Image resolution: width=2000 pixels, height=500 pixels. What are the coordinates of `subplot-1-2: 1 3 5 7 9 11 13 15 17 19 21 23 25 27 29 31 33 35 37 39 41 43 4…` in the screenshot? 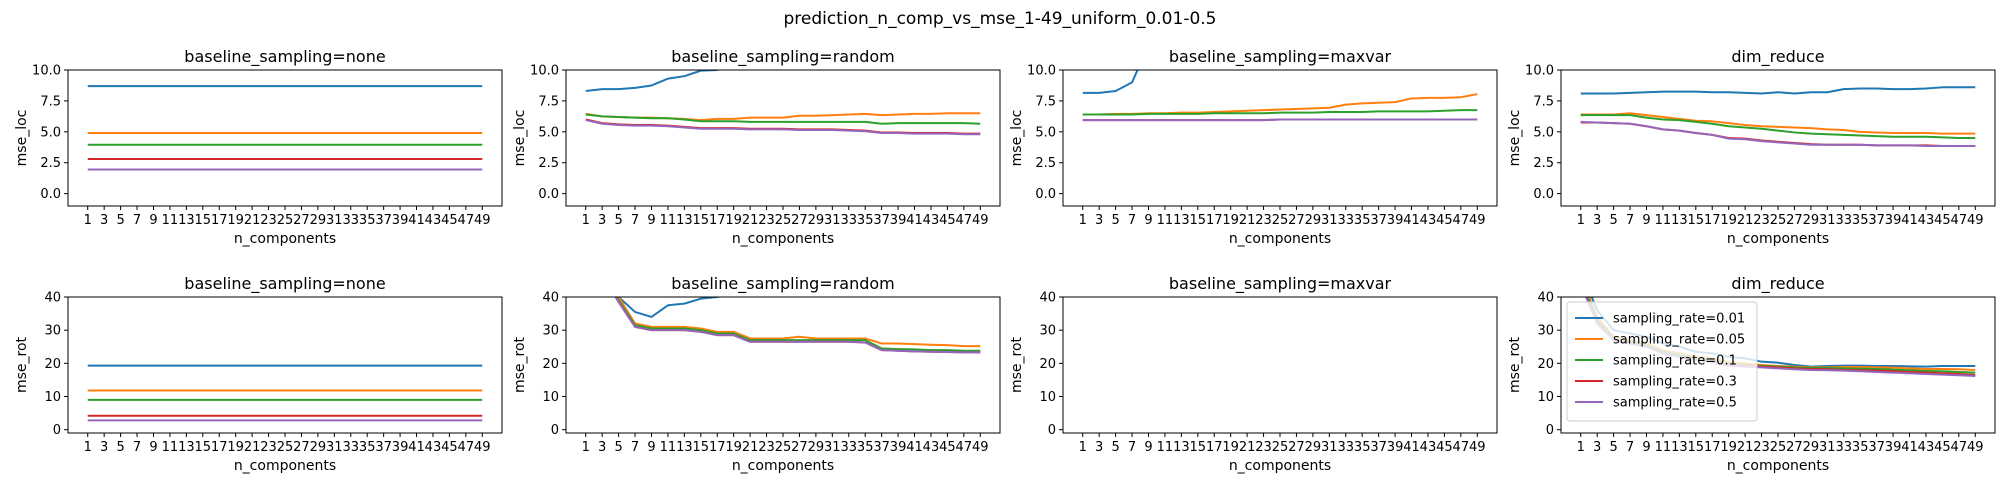 It's located at (1253, 374).